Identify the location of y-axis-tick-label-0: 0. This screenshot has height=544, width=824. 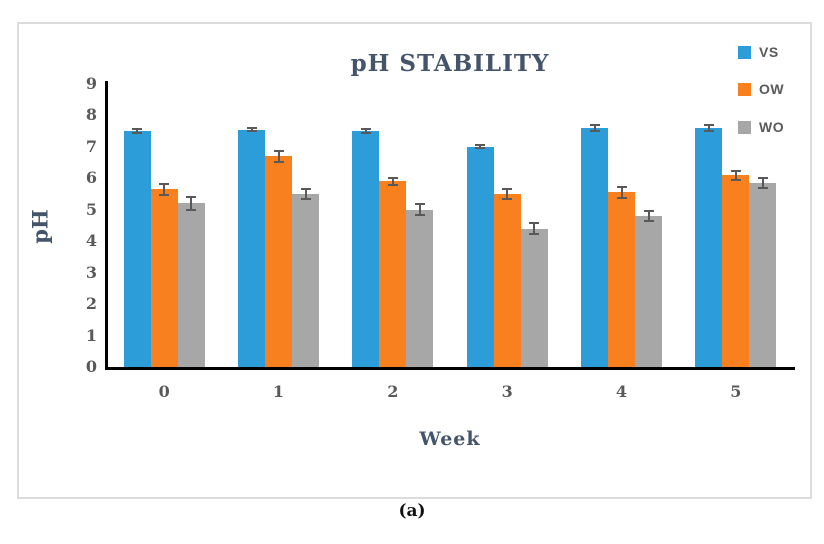
(91, 366).